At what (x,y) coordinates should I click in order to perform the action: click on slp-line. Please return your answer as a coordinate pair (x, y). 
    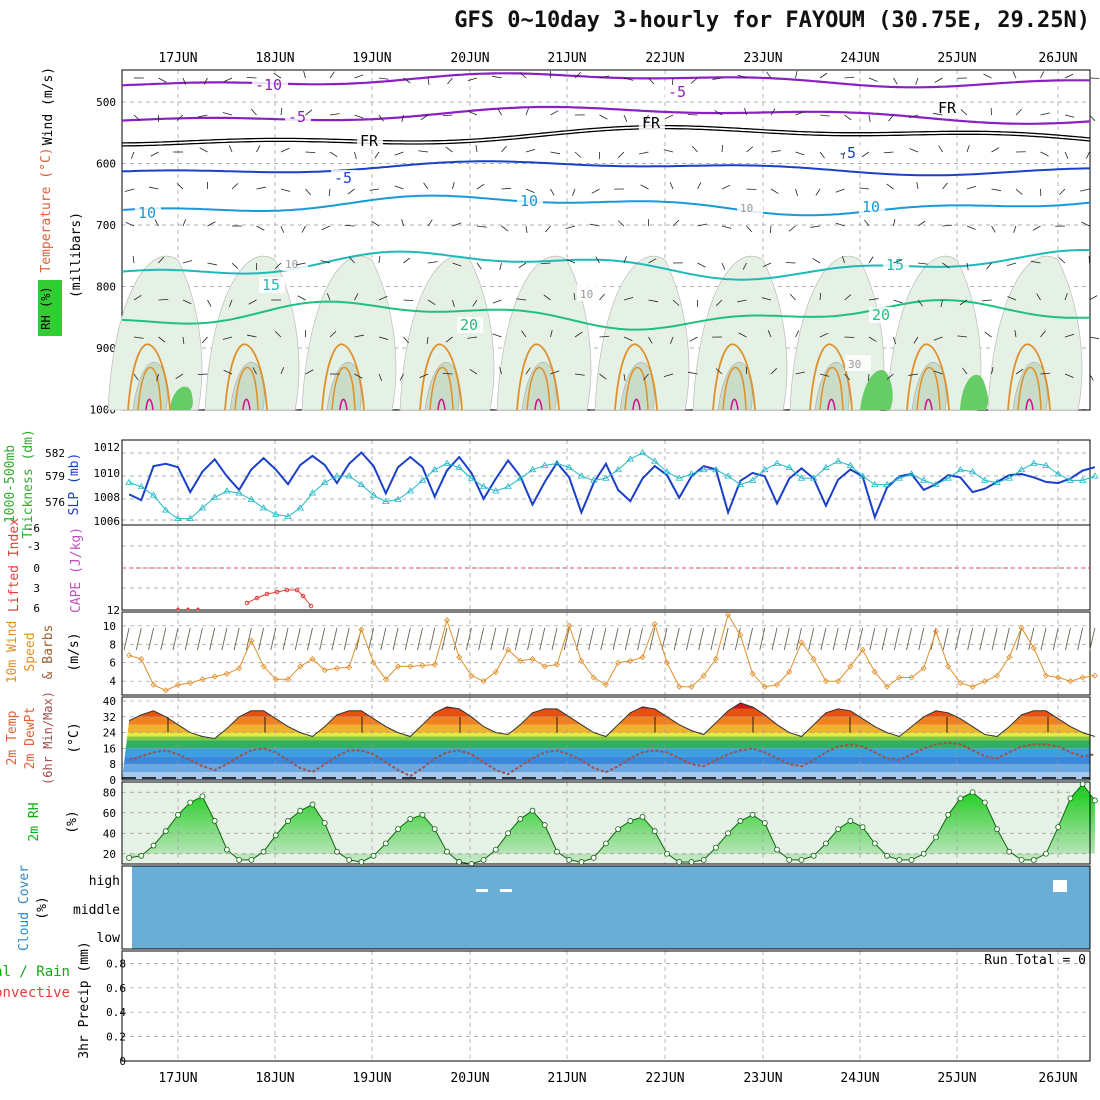
    Looking at the image, I should click on (612, 486).